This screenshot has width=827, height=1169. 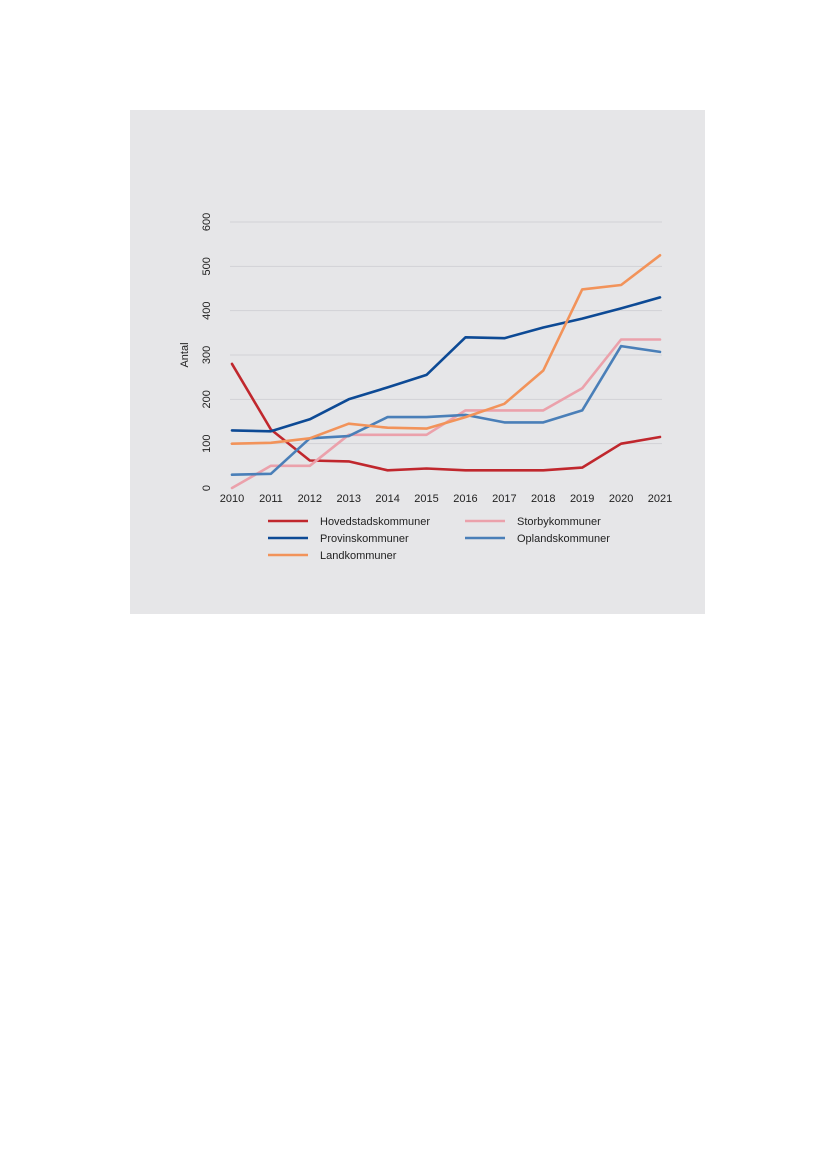 I want to click on series-line-landkommuner, so click(x=446, y=350).